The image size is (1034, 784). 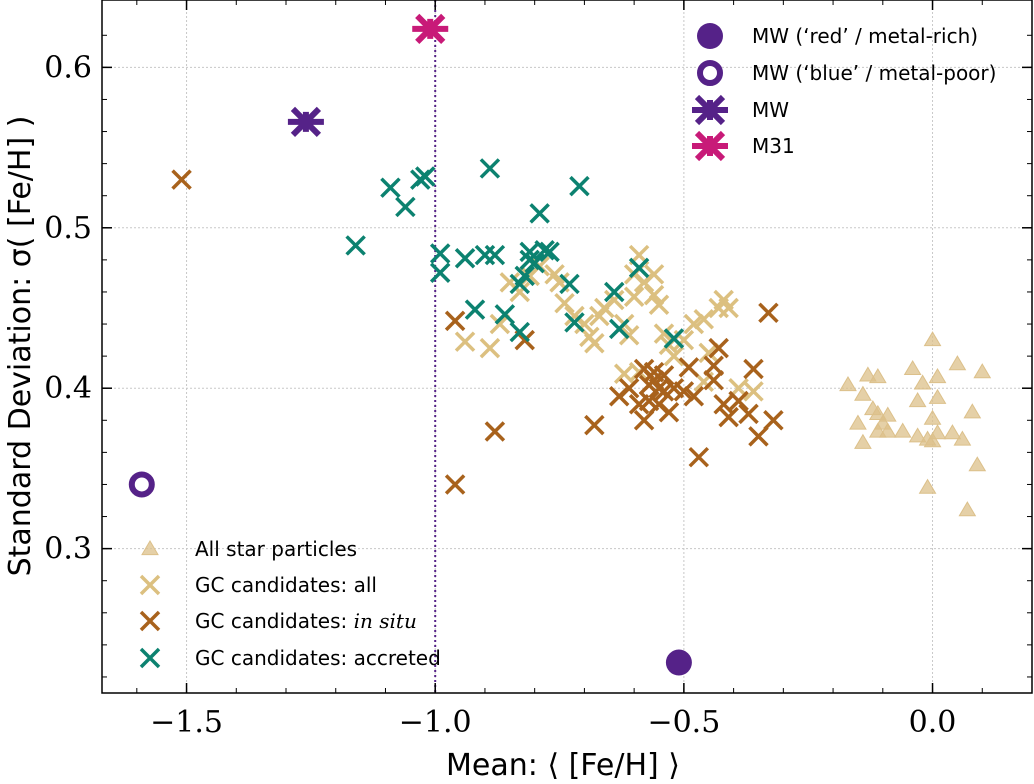 What do you see at coordinates (933, 722) in the screenshot?
I see `x-tick-label: 0.0` at bounding box center [933, 722].